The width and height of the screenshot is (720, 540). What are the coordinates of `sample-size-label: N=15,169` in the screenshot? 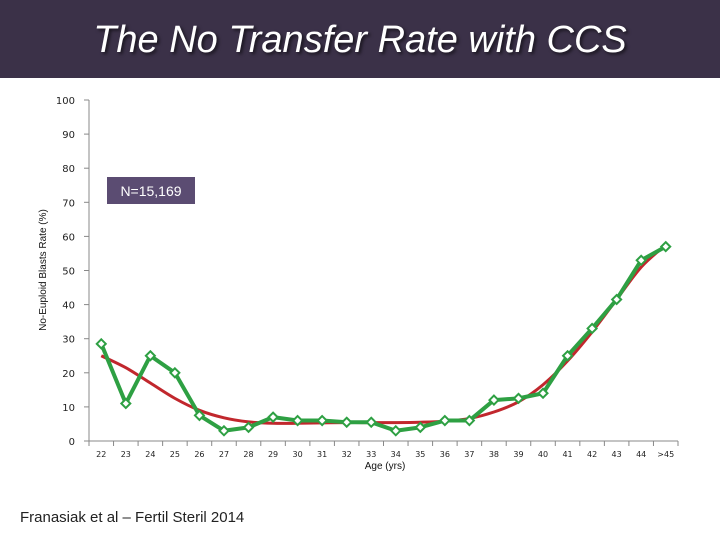 It's located at (151, 190).